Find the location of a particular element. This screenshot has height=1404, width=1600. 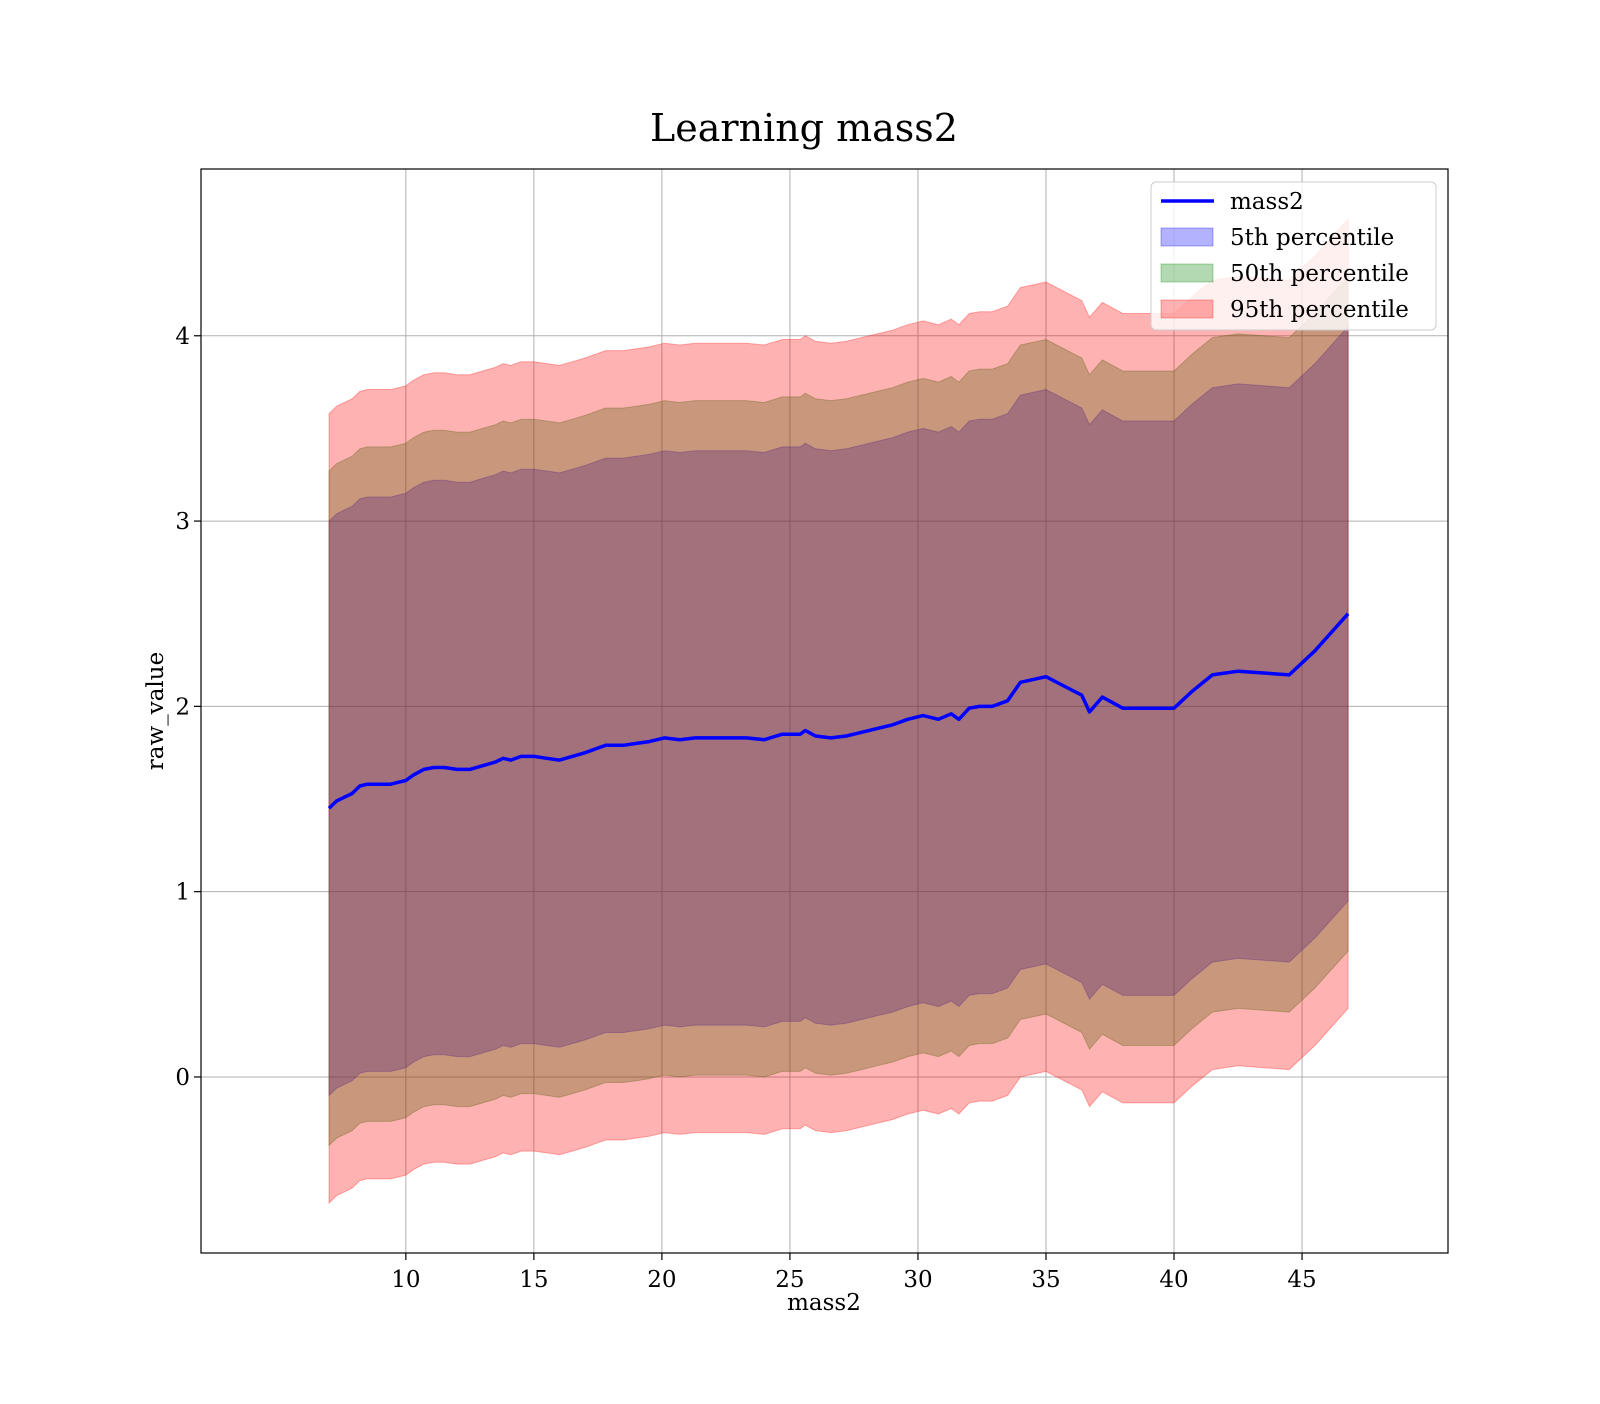

x-tick-label: 40 is located at coordinates (1173, 1280).